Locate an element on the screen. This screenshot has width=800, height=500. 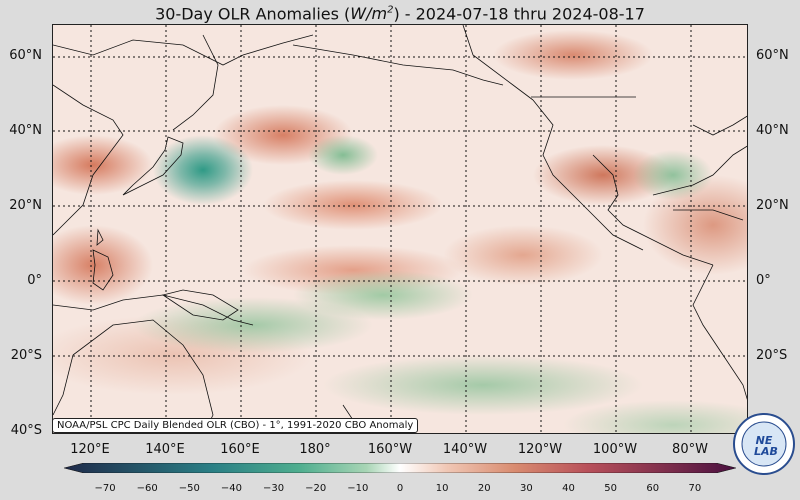
noaa-psl-logo: NE LAB is located at coordinates (764, 444).